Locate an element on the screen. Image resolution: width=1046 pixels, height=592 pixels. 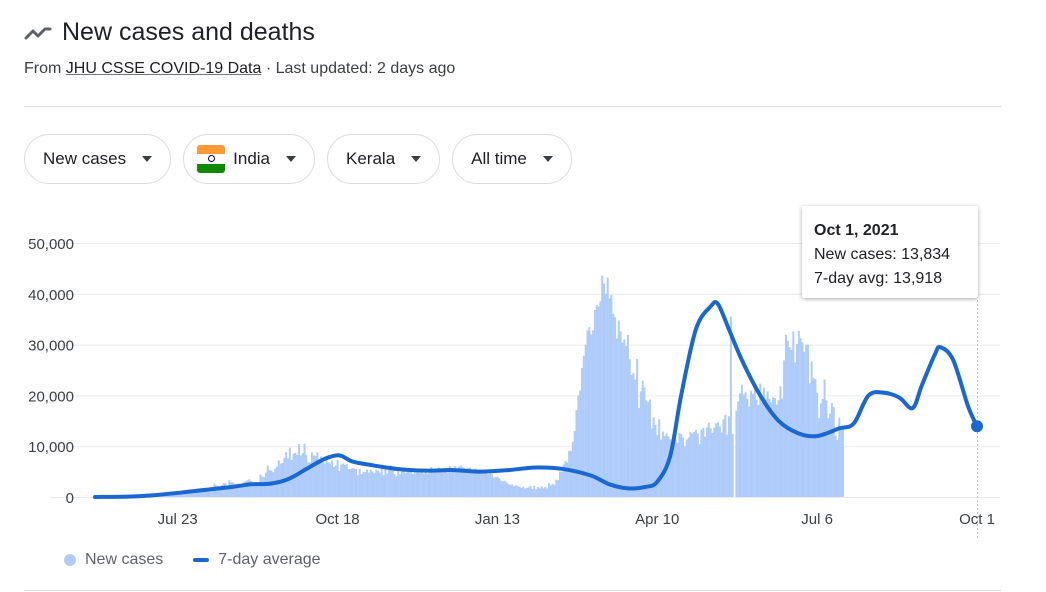
metric-dropdown: New cases is located at coordinates (98, 159).